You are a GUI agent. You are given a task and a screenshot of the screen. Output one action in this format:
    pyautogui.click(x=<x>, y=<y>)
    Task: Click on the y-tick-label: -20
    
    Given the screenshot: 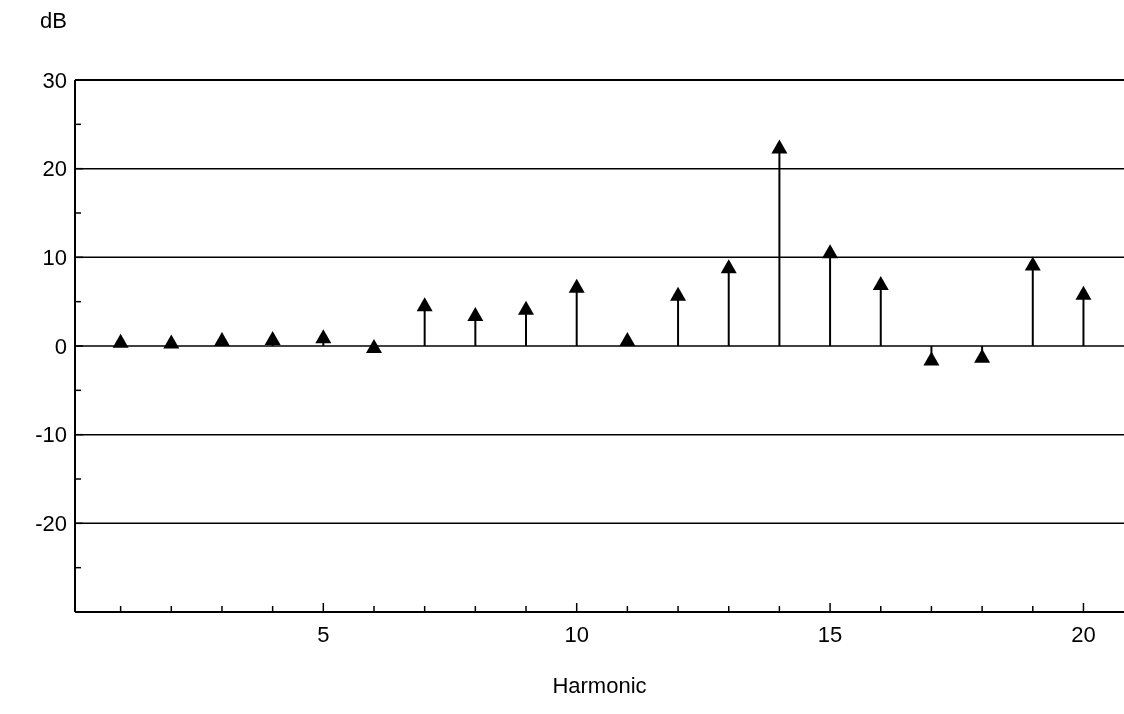 What is the action you would take?
    pyautogui.click(x=51, y=524)
    